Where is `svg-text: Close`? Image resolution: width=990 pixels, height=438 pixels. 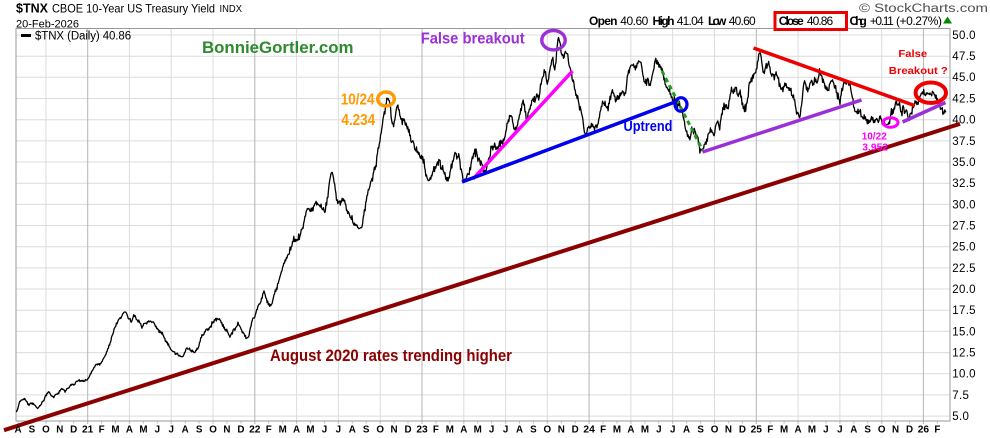 svg-text: Close is located at coordinates (791, 21).